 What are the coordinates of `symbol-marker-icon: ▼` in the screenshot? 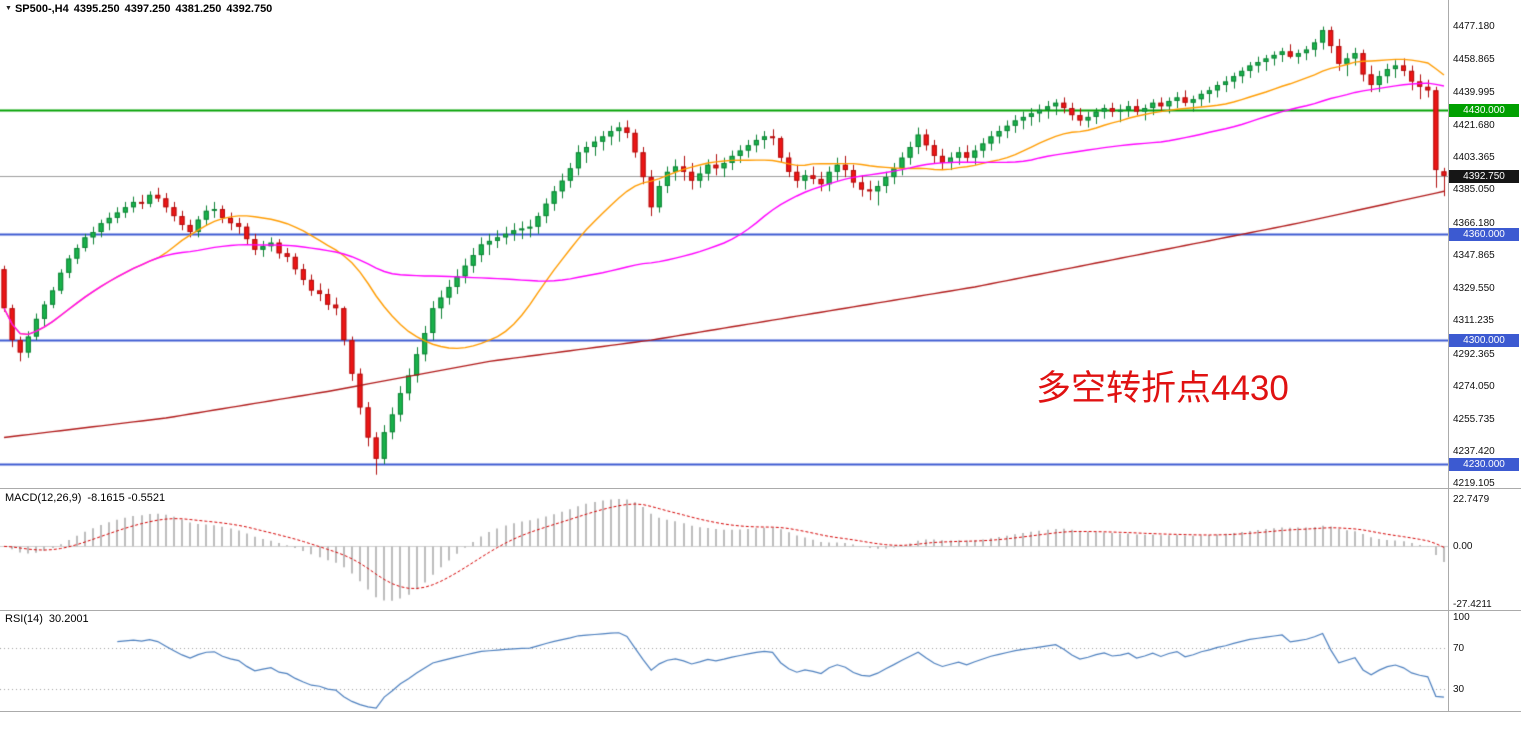 It's located at (8, 8).